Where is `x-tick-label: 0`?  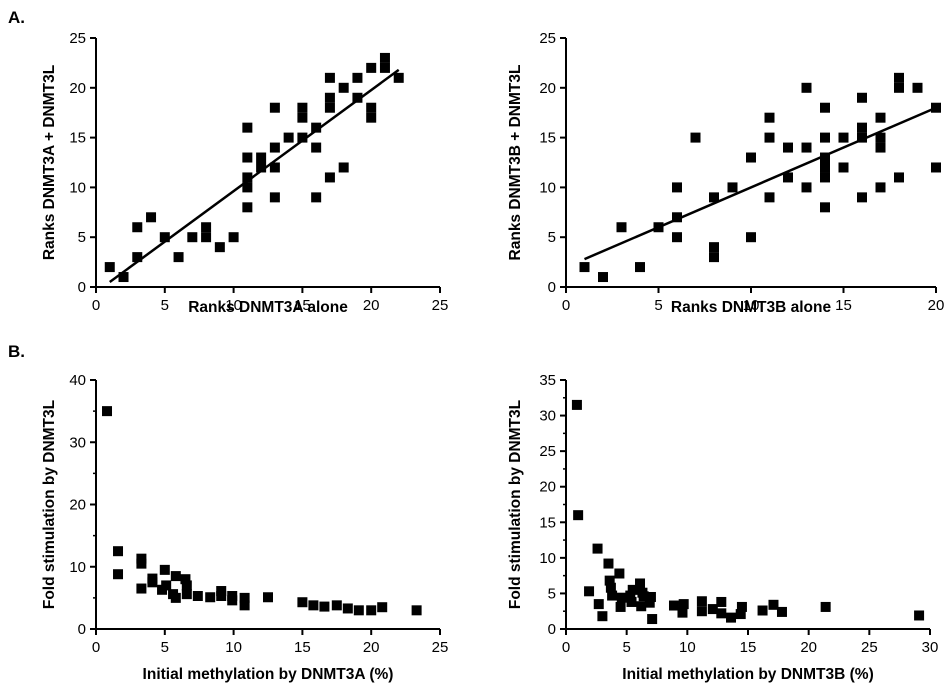 x-tick-label: 0 is located at coordinates (96, 647).